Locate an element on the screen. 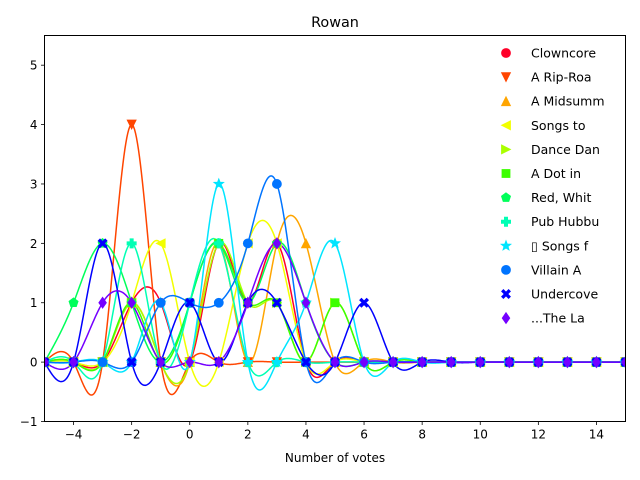 The image size is (640, 480). x-tick-label: 0 is located at coordinates (190, 435).